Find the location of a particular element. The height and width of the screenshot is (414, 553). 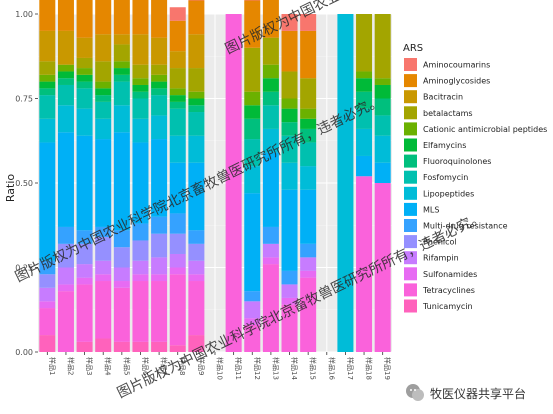

x-tick-label: 样品17 is located at coordinates (350, 368).